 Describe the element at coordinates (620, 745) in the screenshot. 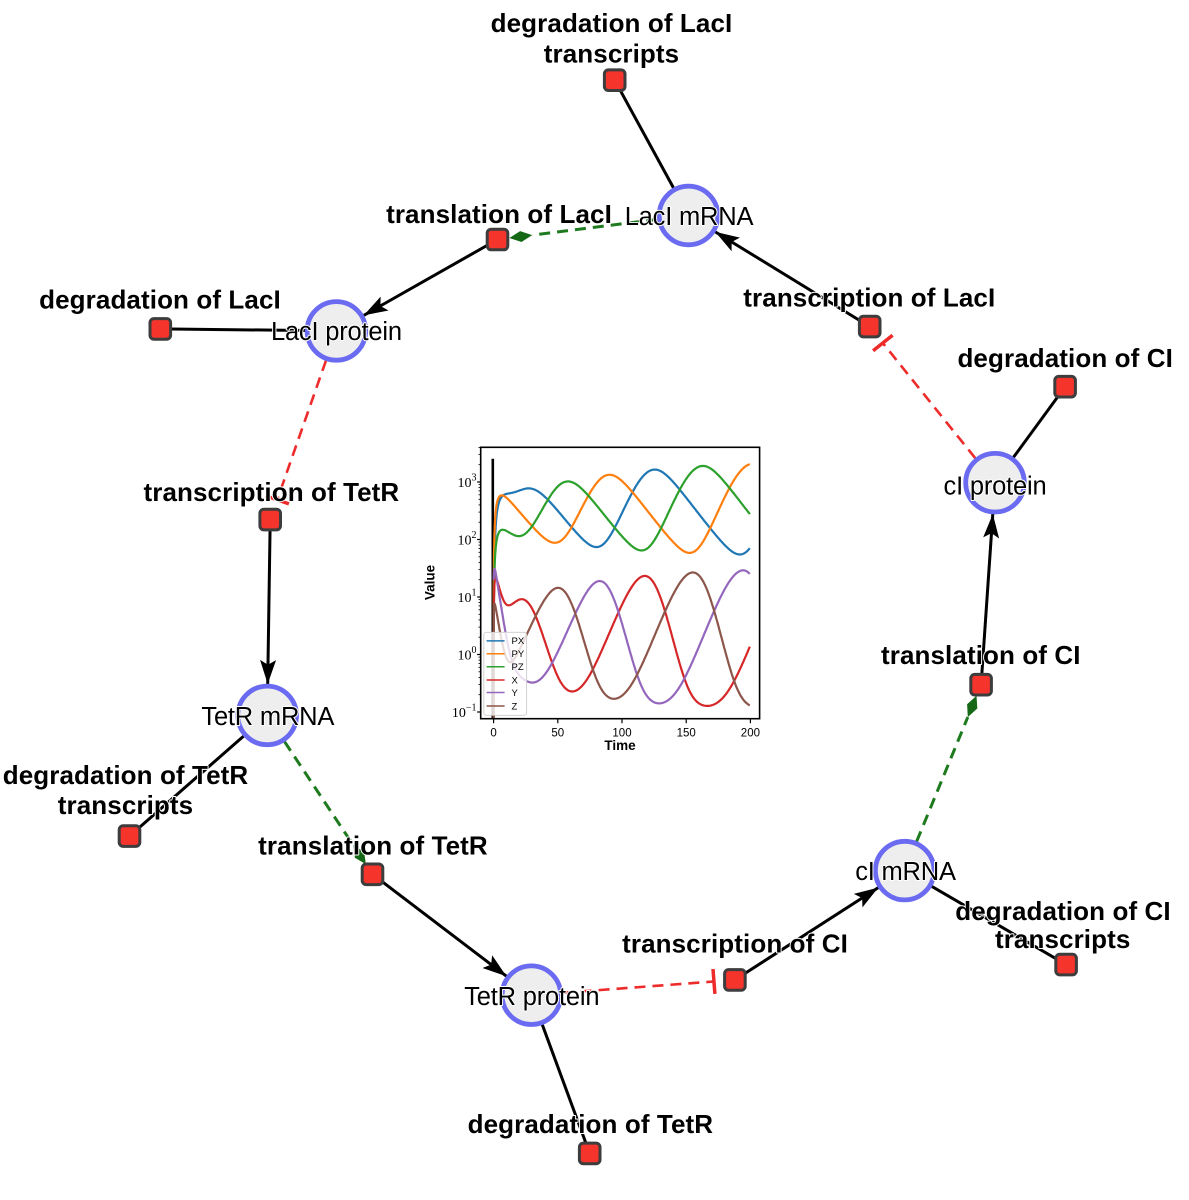

I see `svg-text: Time` at that location.